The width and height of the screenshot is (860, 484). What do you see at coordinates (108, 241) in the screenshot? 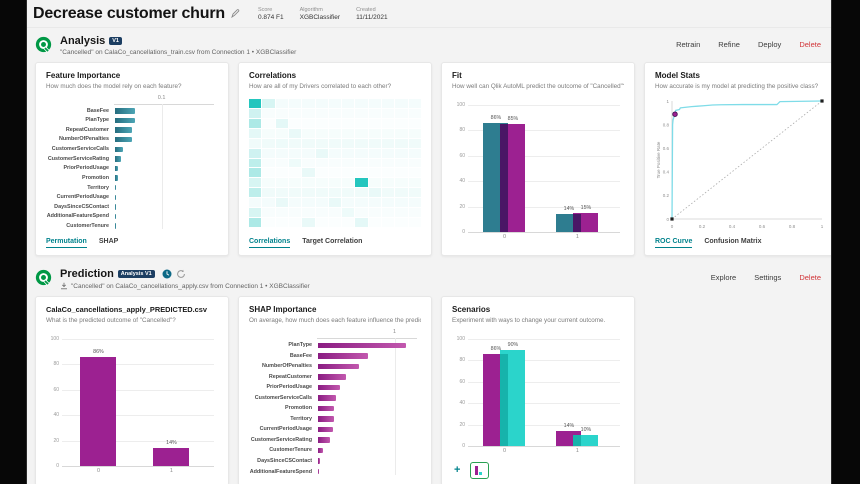
I see `tab-shap: SHAP` at bounding box center [108, 241].